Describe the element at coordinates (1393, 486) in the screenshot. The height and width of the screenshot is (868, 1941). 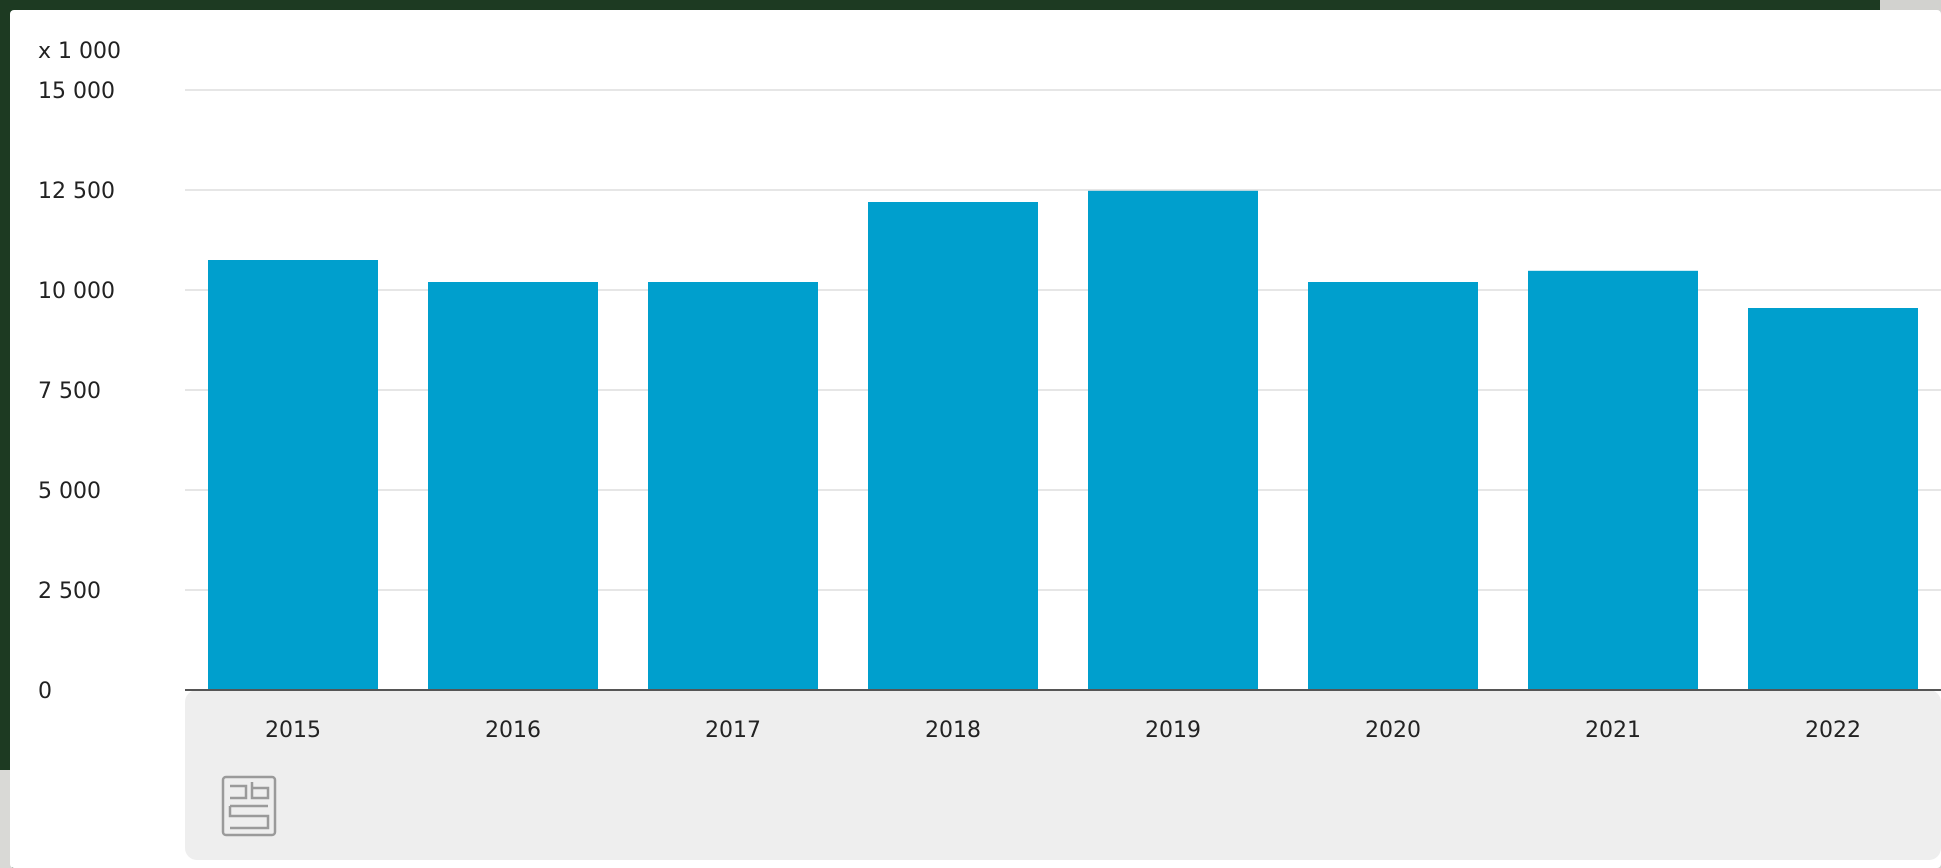
I see `bar-2020` at that location.